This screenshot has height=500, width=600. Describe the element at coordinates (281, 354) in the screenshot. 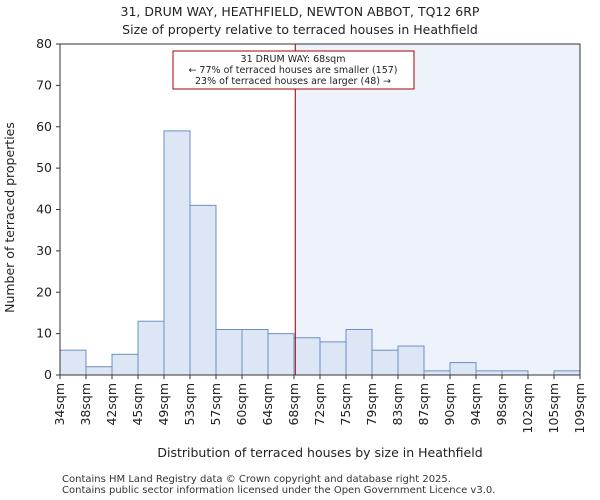

I see `bar-64sqm` at that location.